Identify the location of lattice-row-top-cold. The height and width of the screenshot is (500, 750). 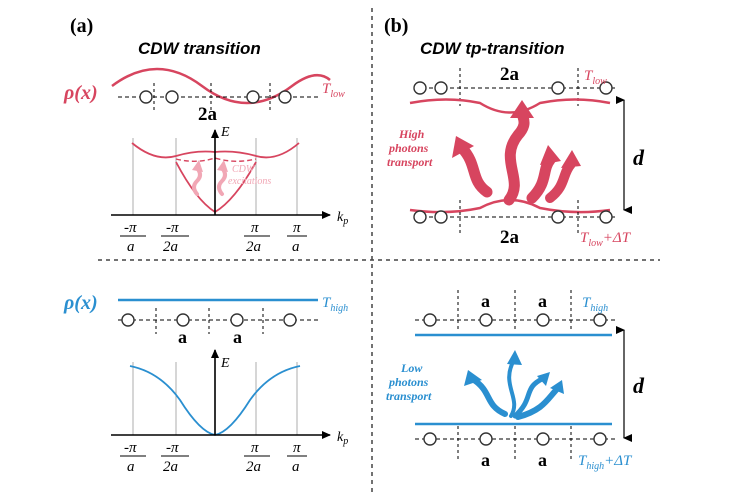
(515, 87).